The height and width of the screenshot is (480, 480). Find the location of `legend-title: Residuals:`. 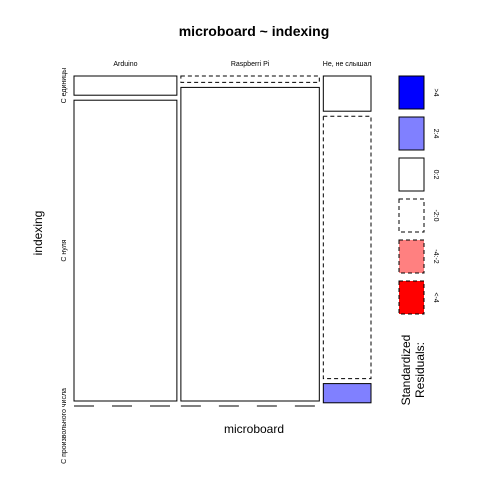

legend-title: Residuals: is located at coordinates (420, 370).